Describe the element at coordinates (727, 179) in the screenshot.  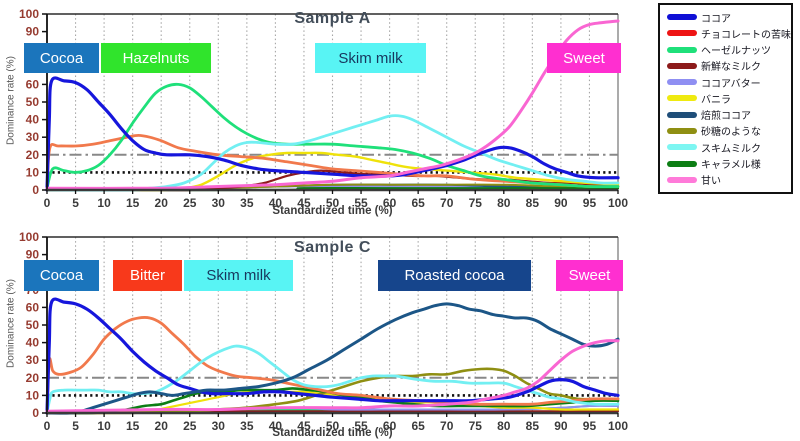
I see `legend-item-sweet: 甘い` at that location.